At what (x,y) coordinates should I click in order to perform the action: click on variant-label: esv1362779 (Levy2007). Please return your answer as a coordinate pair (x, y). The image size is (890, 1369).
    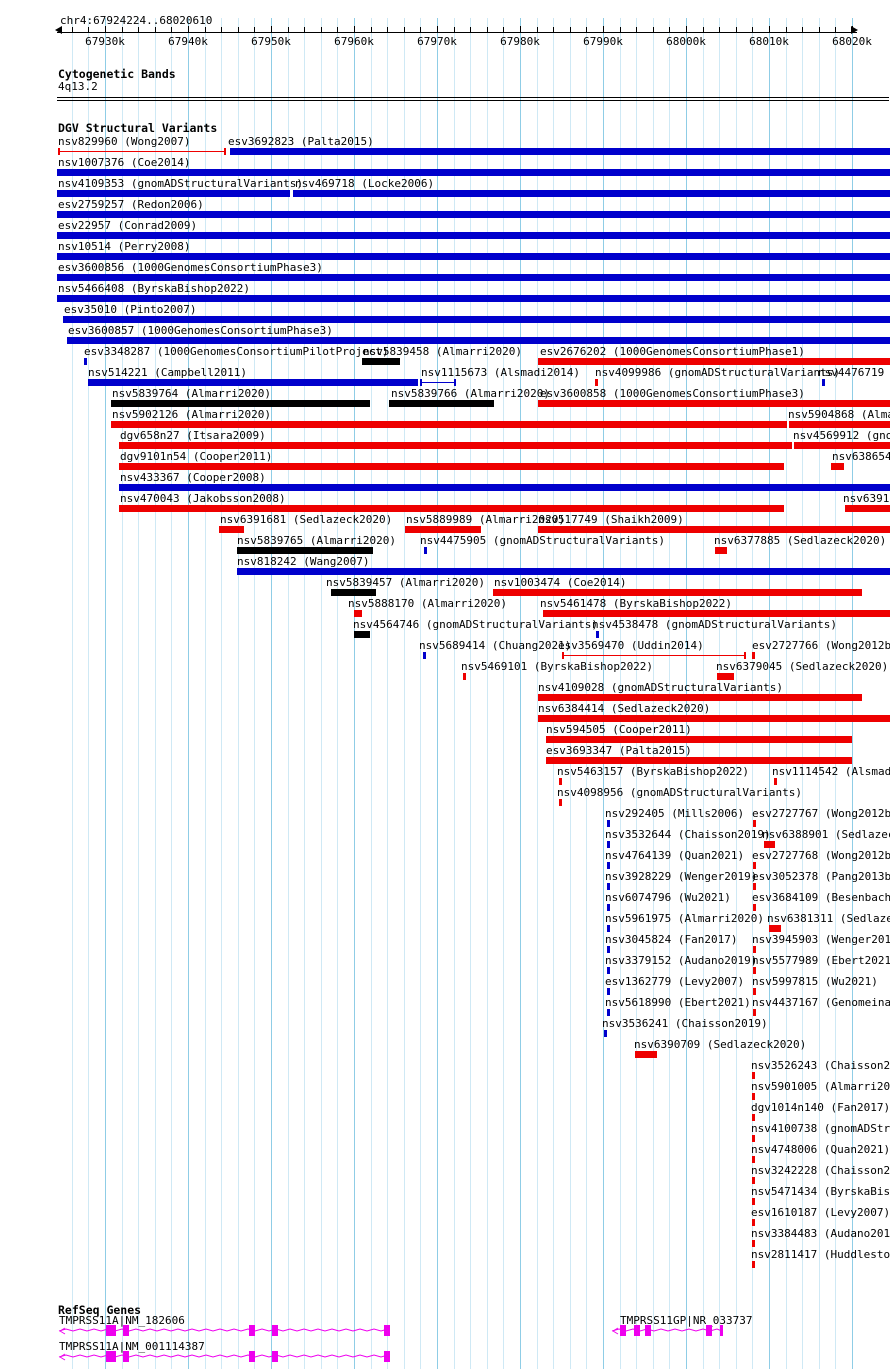
    Looking at the image, I should click on (675, 981).